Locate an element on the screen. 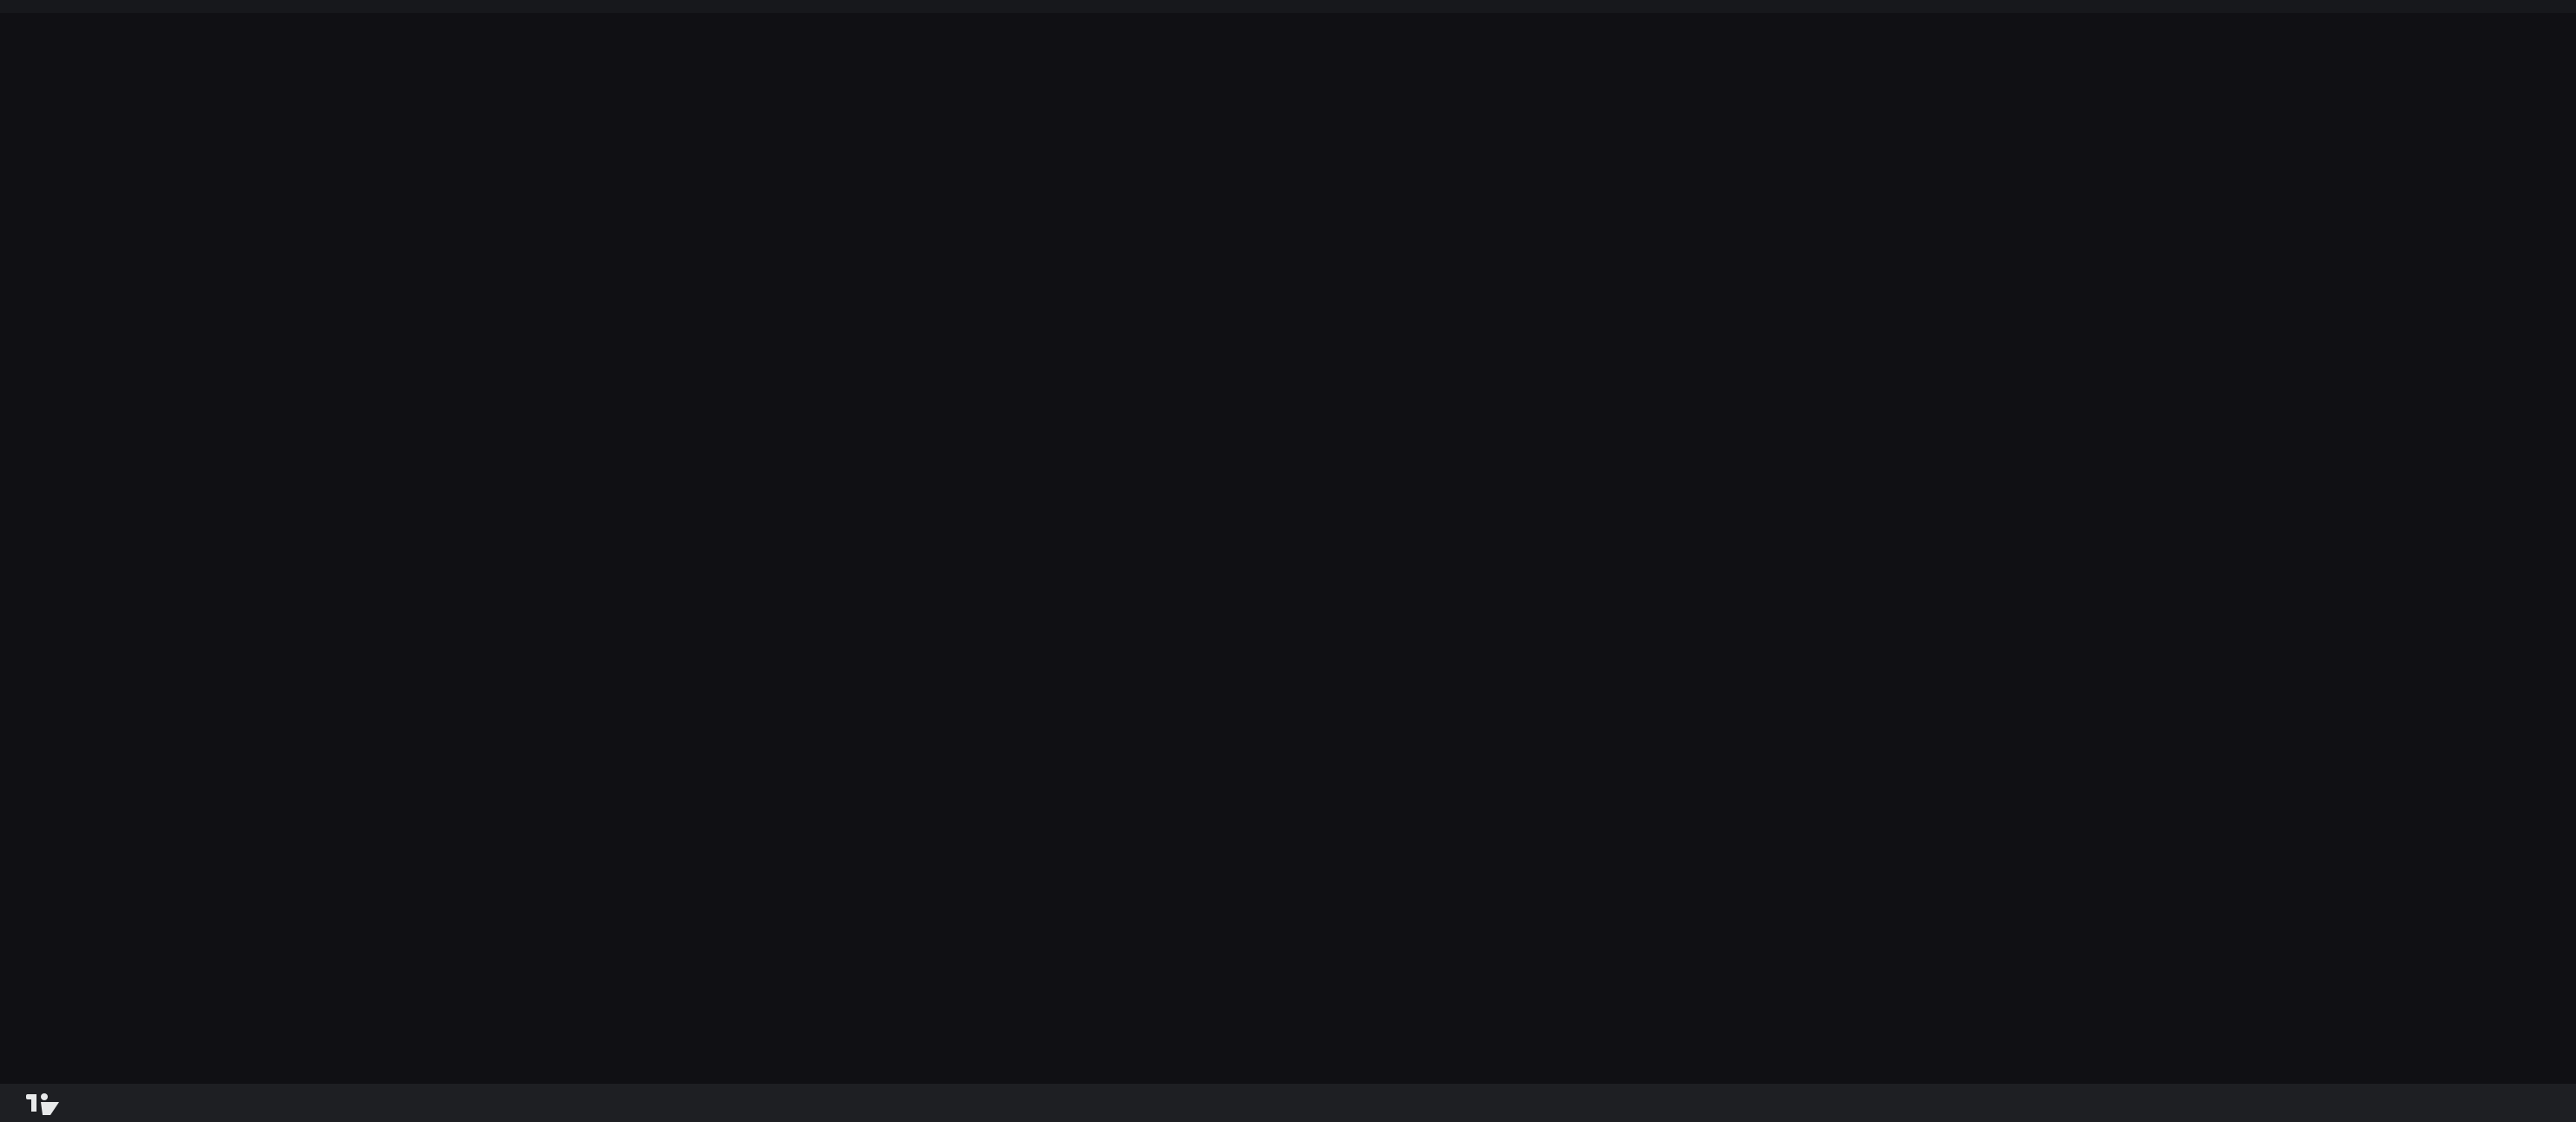 The image size is (2576, 1122). watermark-credit is located at coordinates (1288, 7).